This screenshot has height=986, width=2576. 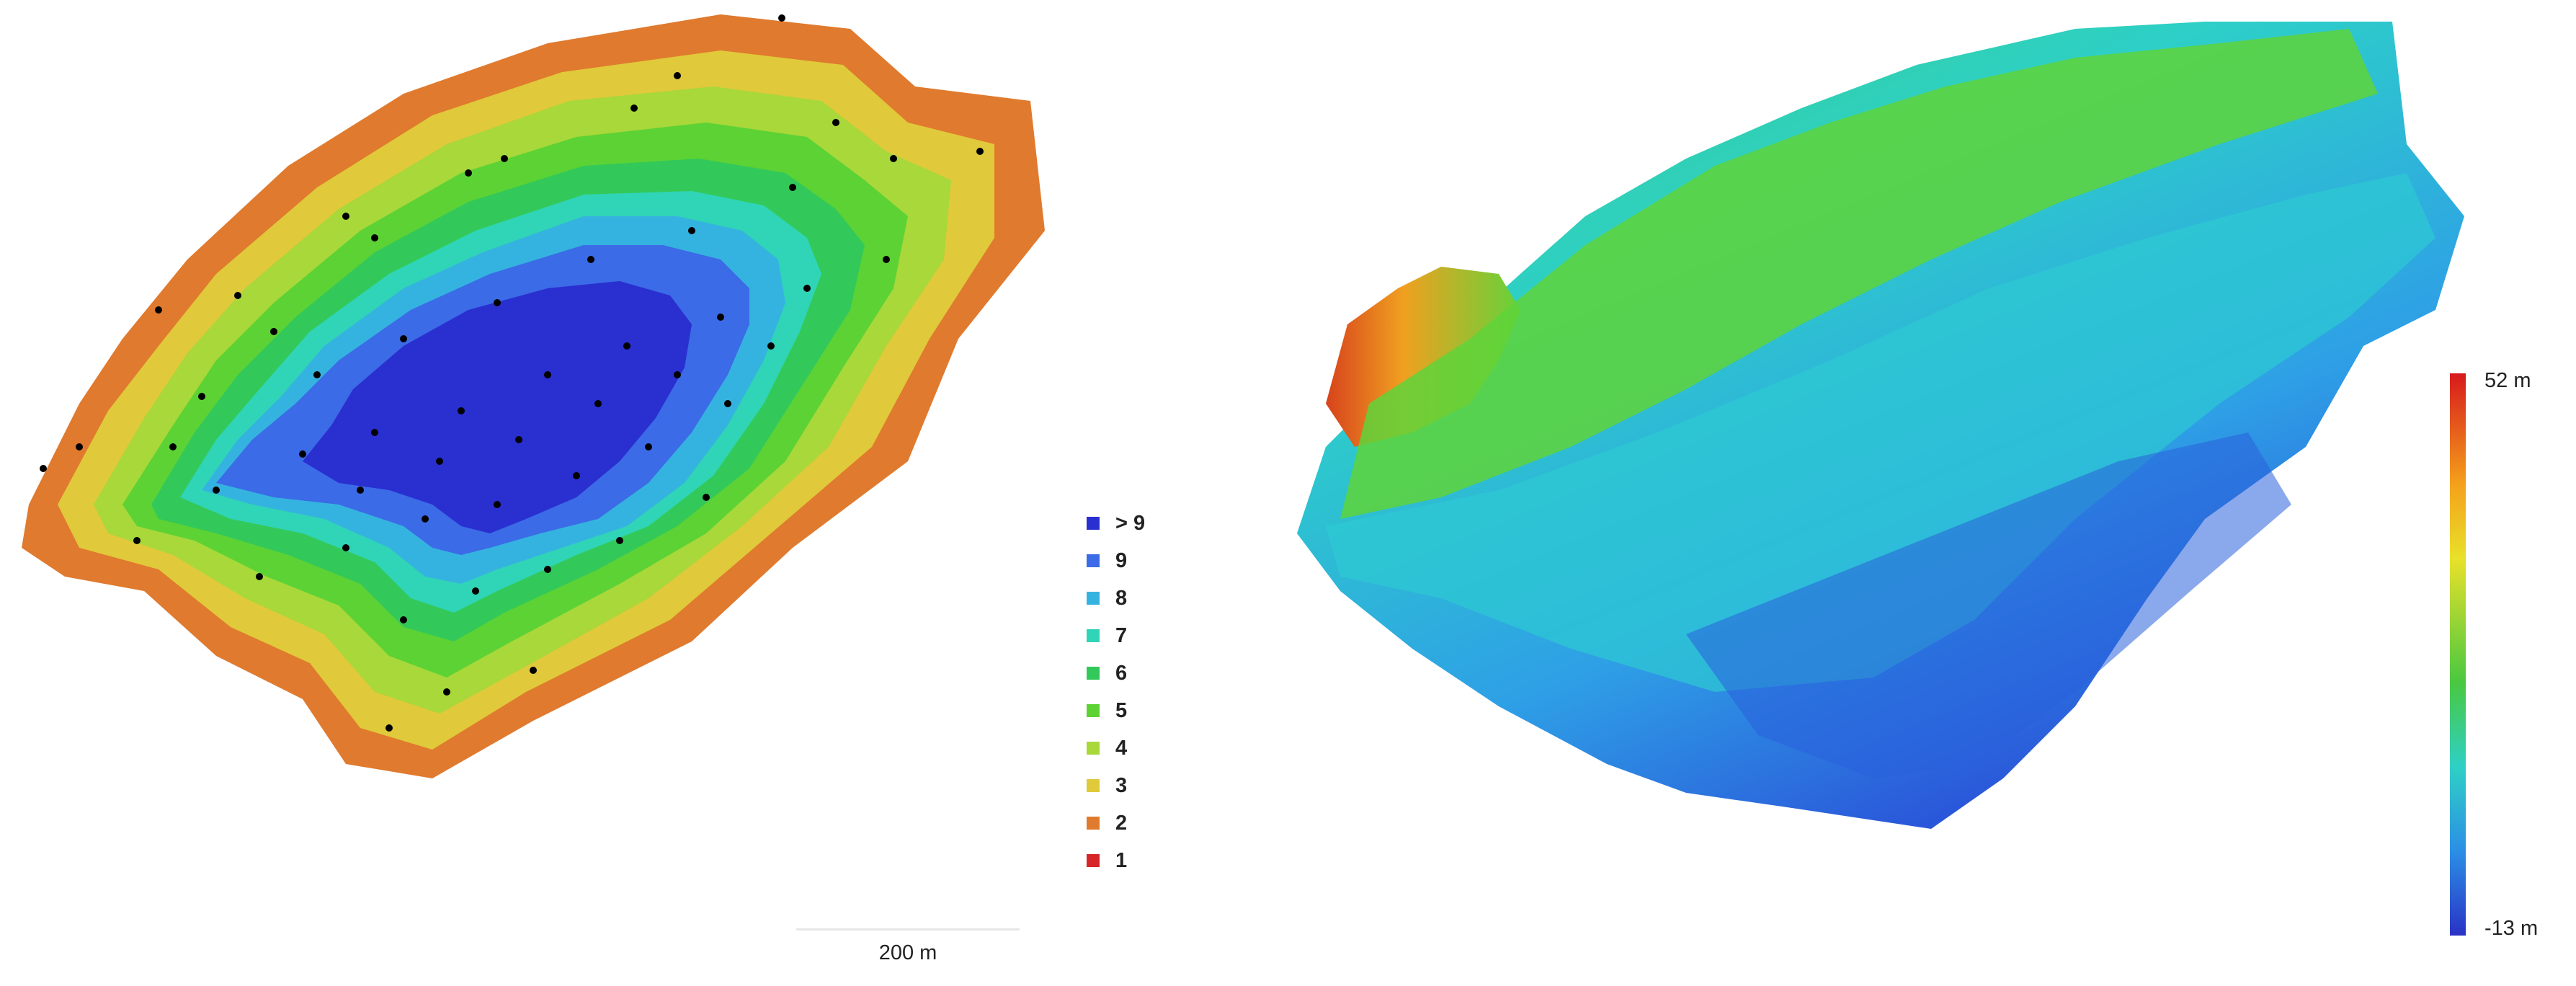 I want to click on legend-item: 3, so click(x=1107, y=785).